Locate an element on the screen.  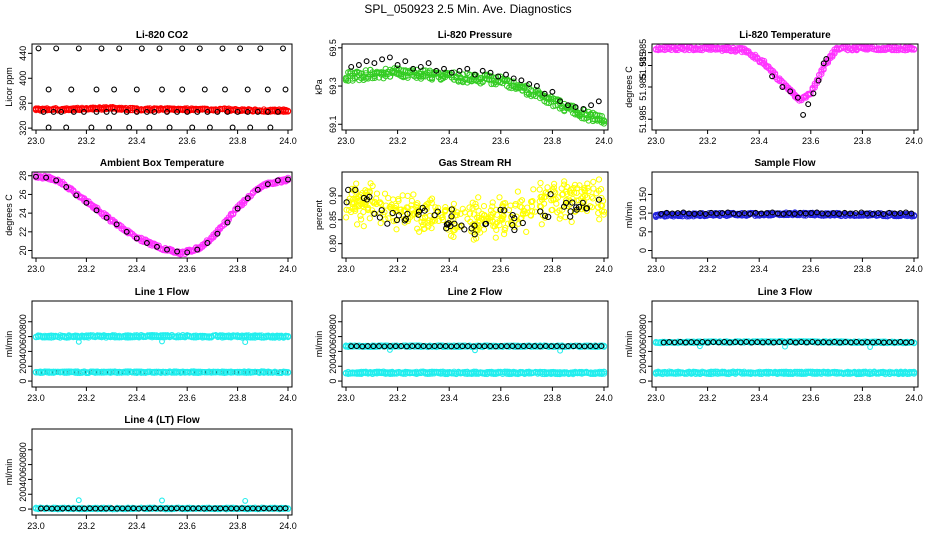
y-tick-label: 600 is located at coordinates (333, 336).